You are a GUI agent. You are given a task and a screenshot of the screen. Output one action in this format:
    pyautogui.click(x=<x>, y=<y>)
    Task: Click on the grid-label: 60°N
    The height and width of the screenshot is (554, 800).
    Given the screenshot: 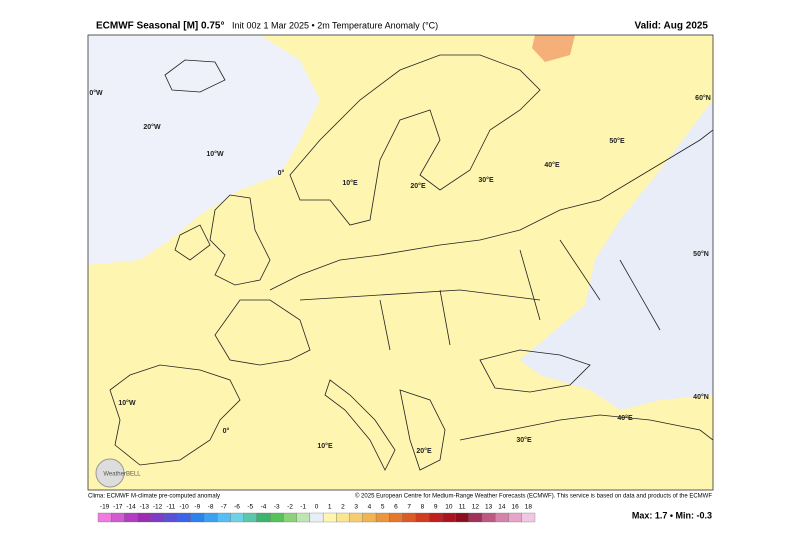 What is the action you would take?
    pyautogui.click(x=703, y=98)
    